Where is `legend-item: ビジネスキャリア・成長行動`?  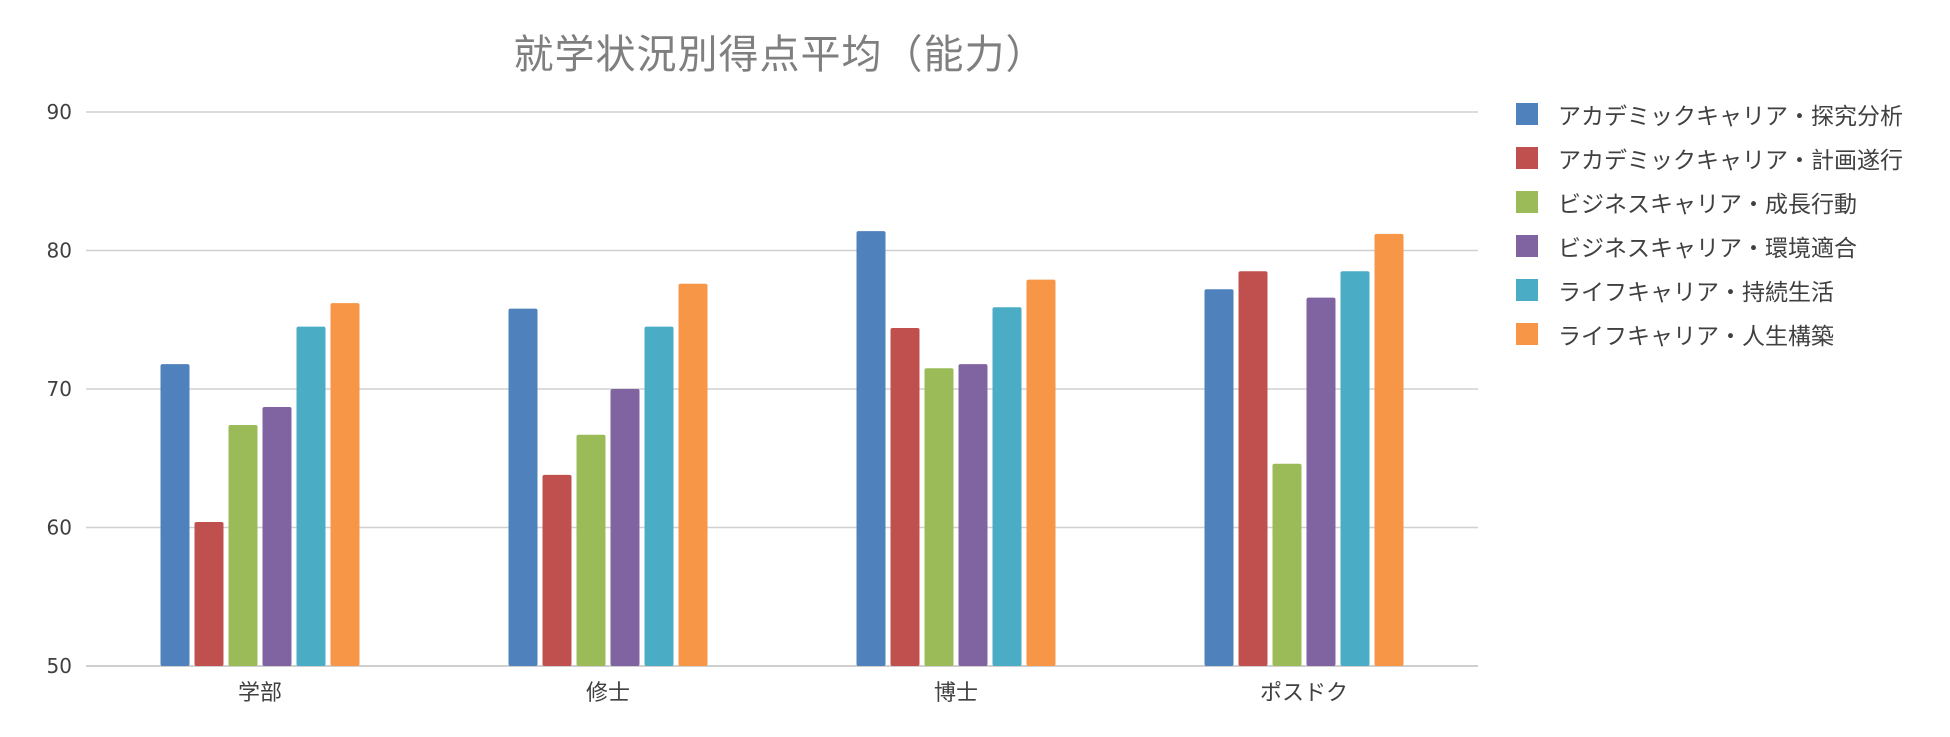
legend-item: ビジネスキャリア・成長行動 is located at coordinates (1709, 202).